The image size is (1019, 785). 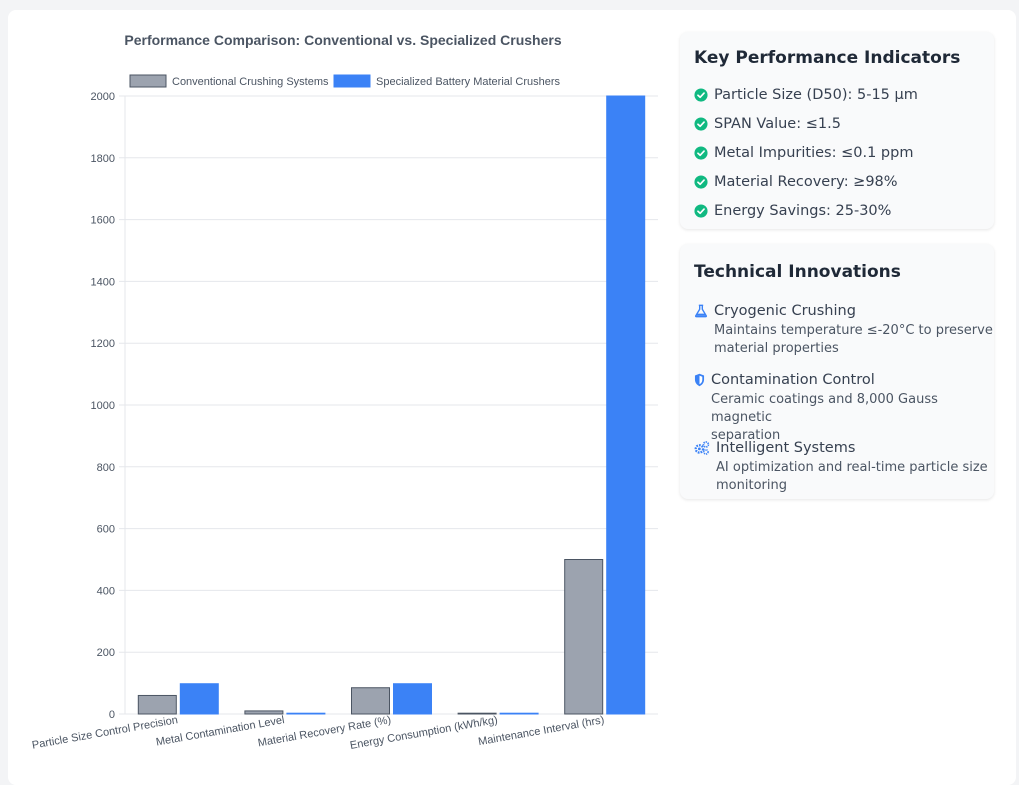 What do you see at coordinates (786, 448) in the screenshot?
I see `innovation-title: Intelligent Systems` at bounding box center [786, 448].